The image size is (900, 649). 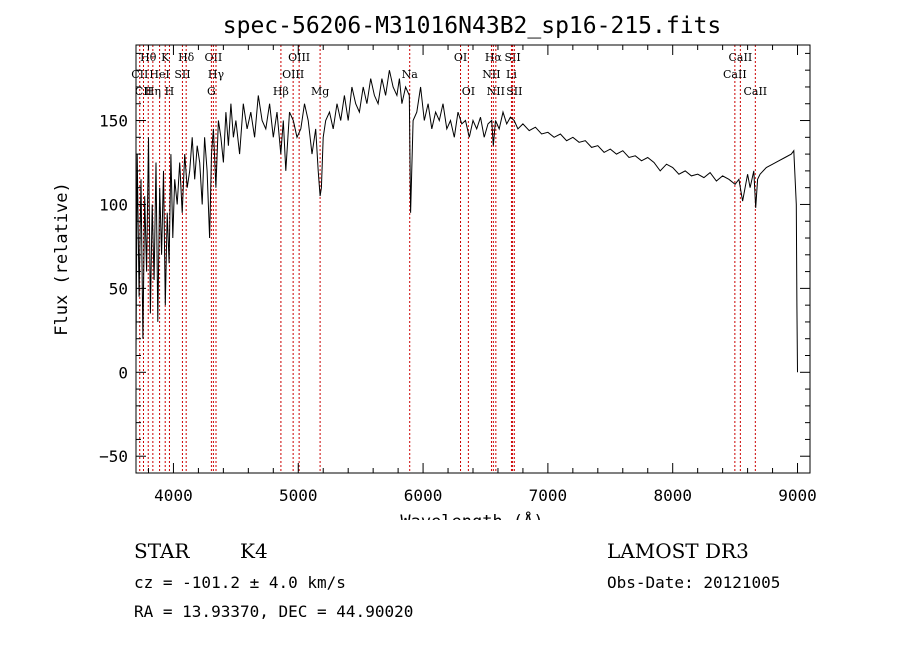 What do you see at coordinates (797, 495) in the screenshot?
I see `x-tick-label: 9000` at bounding box center [797, 495].